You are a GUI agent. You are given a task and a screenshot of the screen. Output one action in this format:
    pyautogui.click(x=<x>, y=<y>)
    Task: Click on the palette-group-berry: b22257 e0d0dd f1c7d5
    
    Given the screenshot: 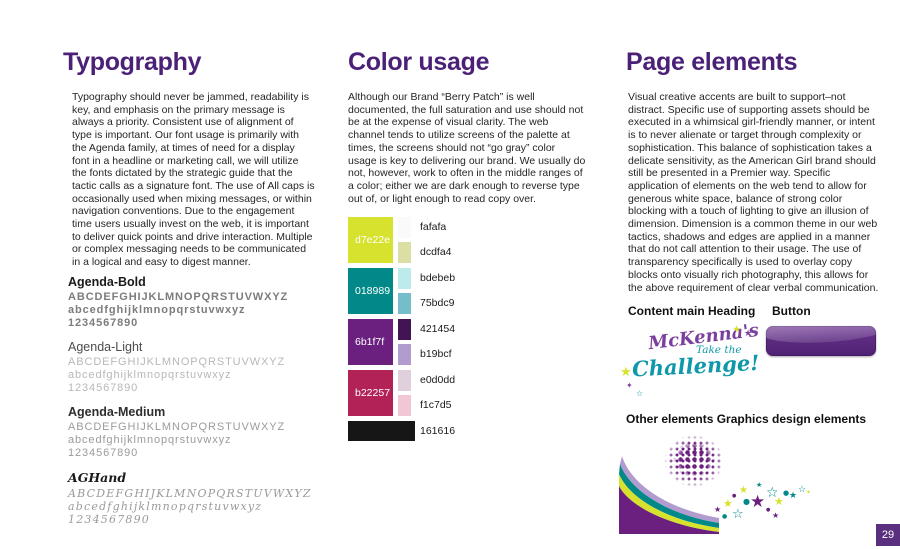 What is the action you would take?
    pyautogui.click(x=468, y=393)
    